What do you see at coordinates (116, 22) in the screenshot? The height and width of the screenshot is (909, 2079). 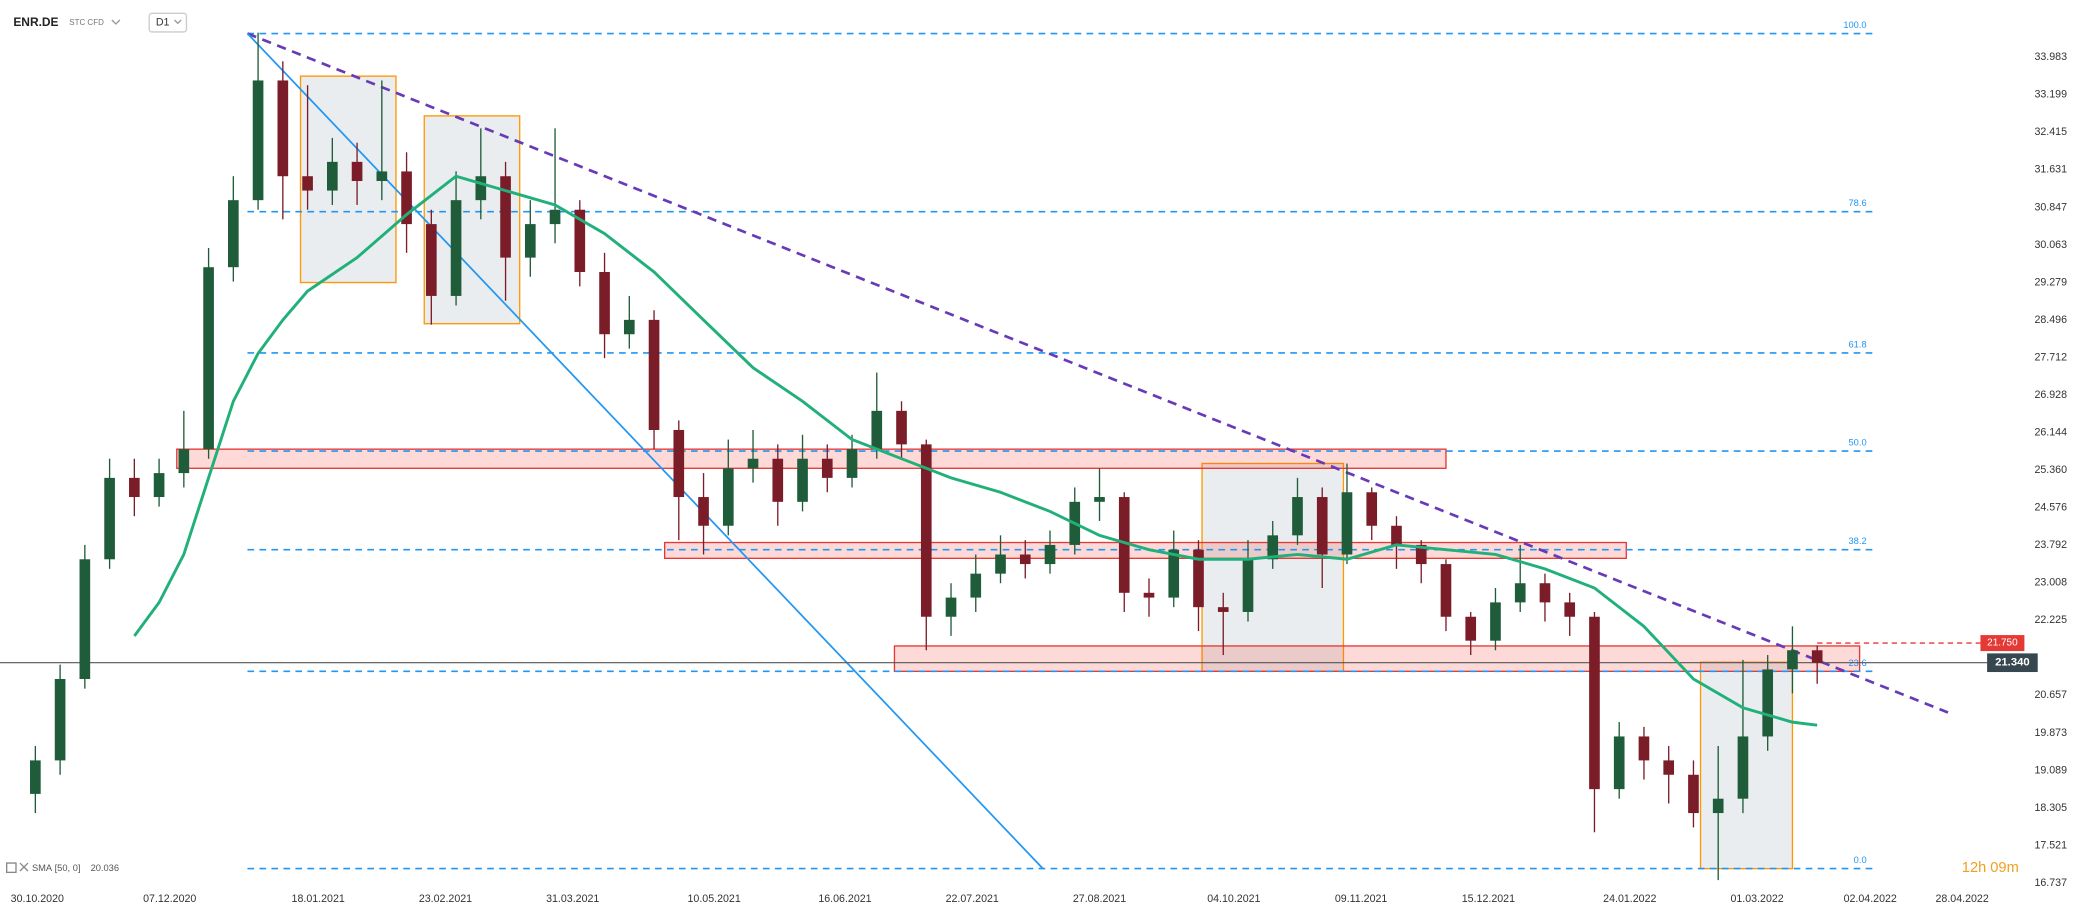 I see `instrument-dropdown` at bounding box center [116, 22].